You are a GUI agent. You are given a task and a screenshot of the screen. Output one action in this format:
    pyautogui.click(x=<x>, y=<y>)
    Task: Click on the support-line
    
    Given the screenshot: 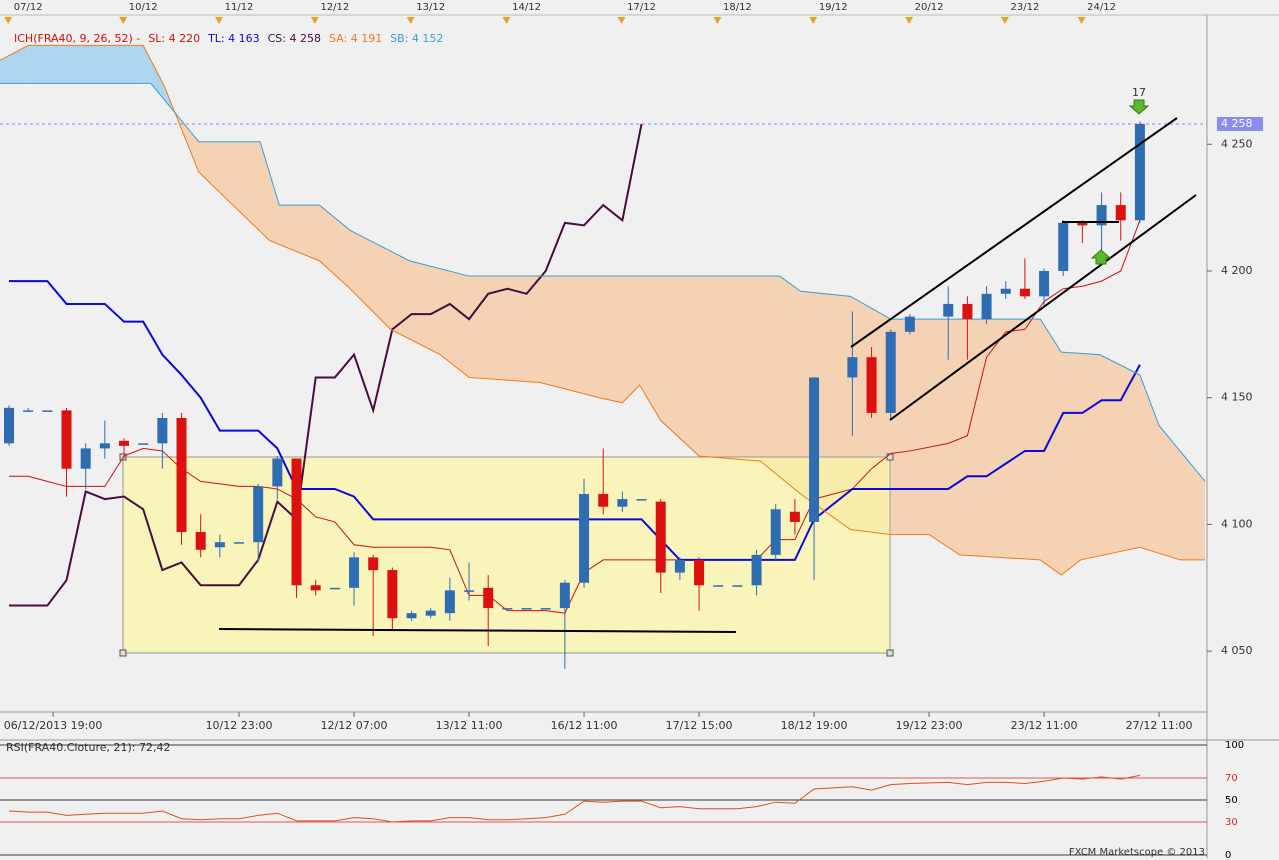 What is the action you would take?
    pyautogui.click(x=477, y=630)
    